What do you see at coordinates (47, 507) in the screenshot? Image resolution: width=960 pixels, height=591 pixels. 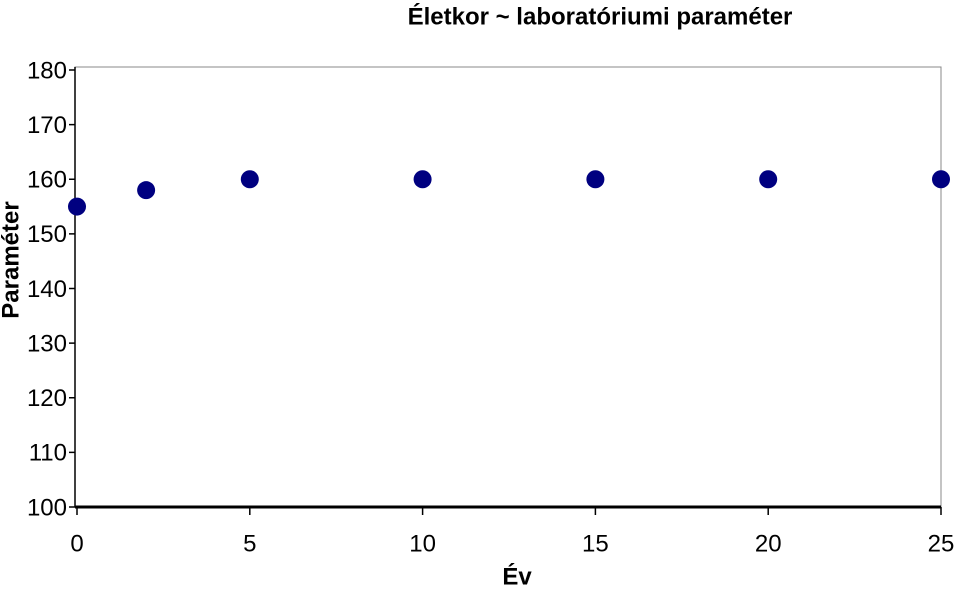 I see `y-tick-label: 100` at bounding box center [47, 507].